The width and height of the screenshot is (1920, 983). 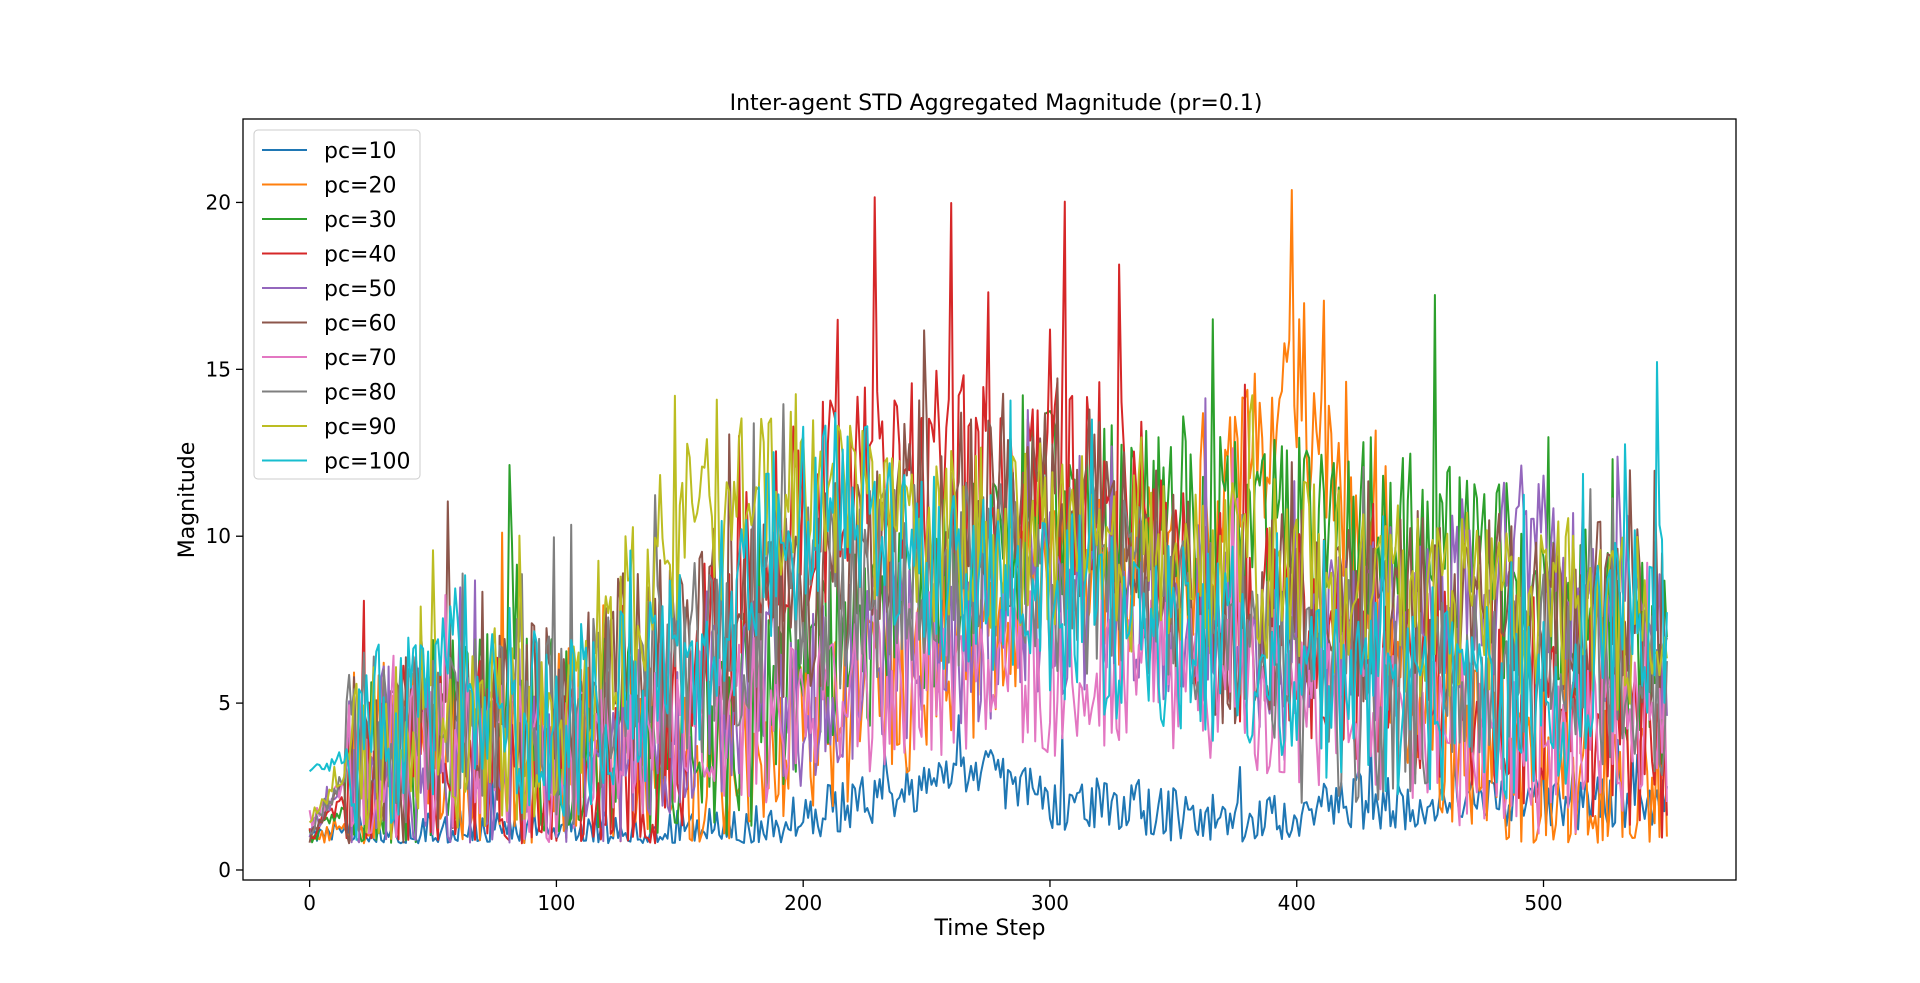 What do you see at coordinates (187, 500) in the screenshot?
I see `y-axis-label: Magnitude` at bounding box center [187, 500].